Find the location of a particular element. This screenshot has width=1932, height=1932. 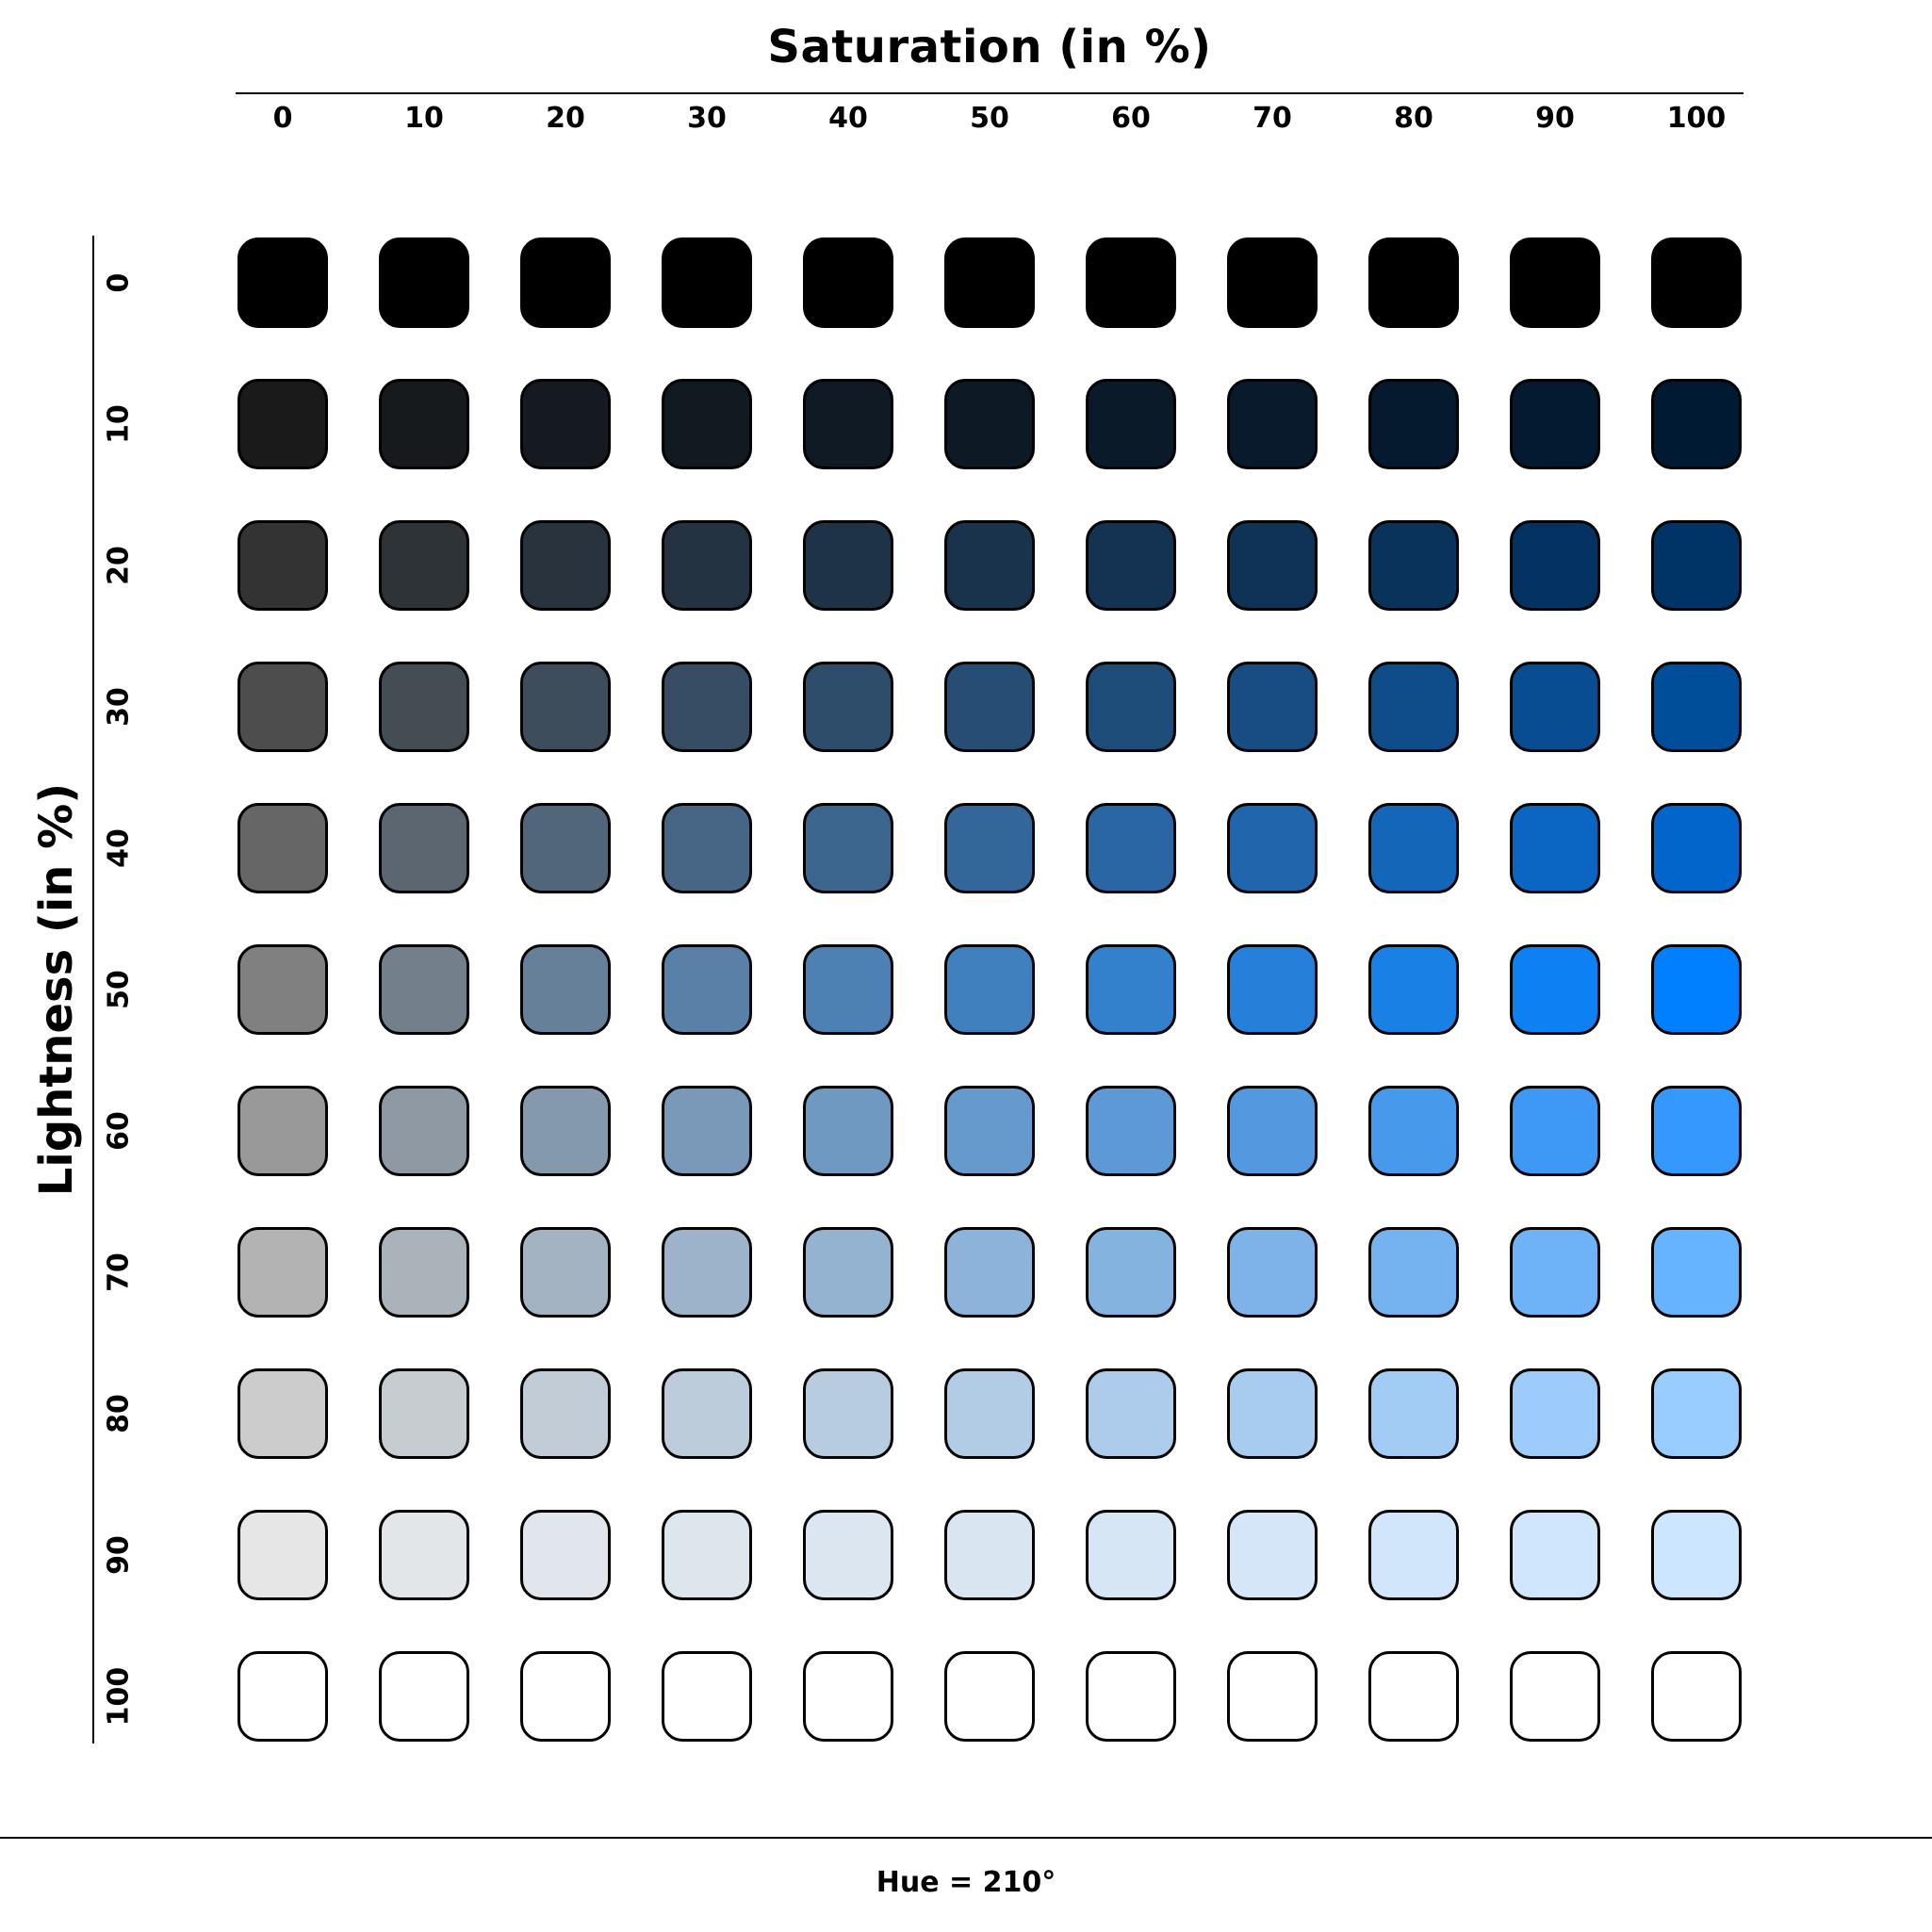

saturation-tick-label: 0 is located at coordinates (282, 118).